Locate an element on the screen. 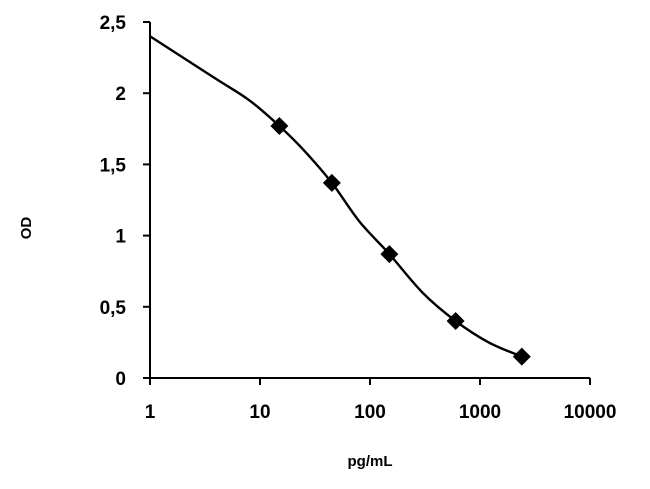  x-tick-label: 100 is located at coordinates (370, 412).